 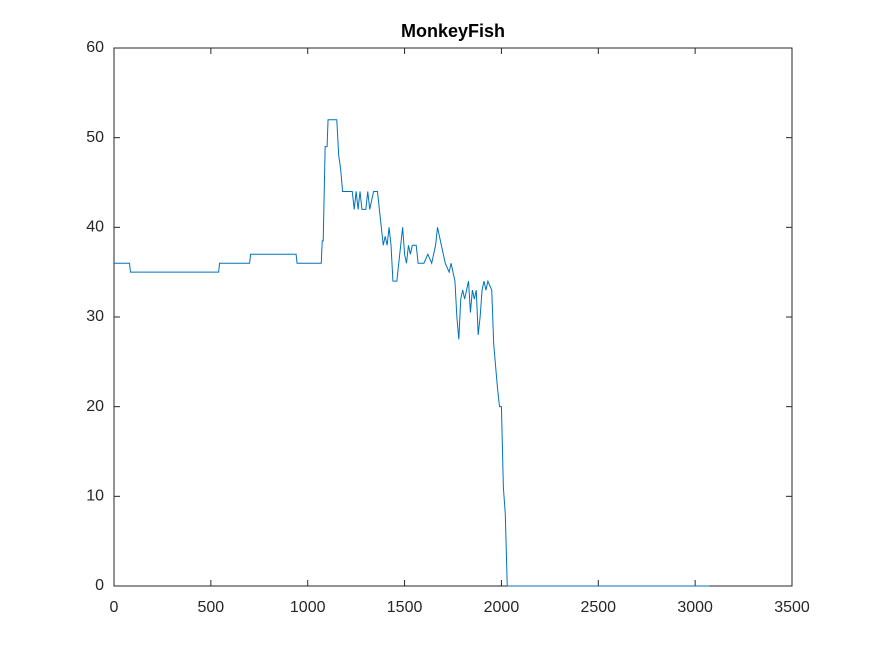 I want to click on x-tick-label: 500, so click(x=211, y=607).